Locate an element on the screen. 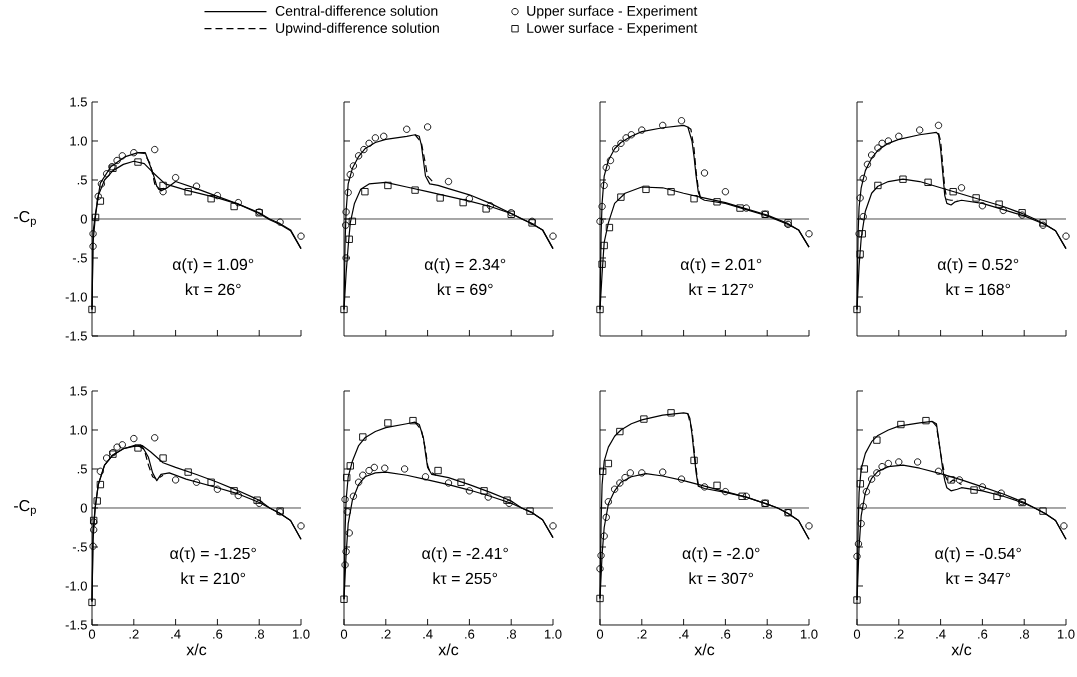 The image size is (1077, 677). annotation: kτ = 255° is located at coordinates (465, 578).